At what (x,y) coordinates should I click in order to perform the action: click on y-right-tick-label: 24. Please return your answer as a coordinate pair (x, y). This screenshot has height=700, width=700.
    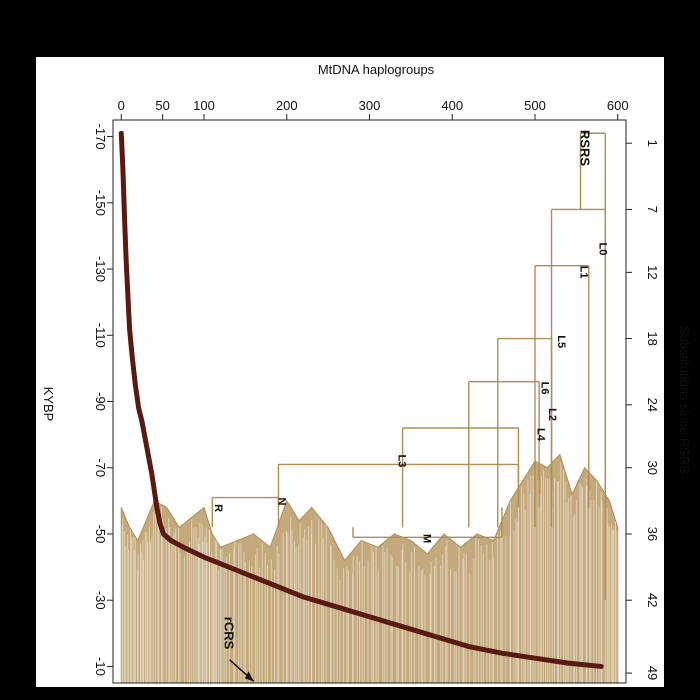
    Looking at the image, I should click on (652, 405).